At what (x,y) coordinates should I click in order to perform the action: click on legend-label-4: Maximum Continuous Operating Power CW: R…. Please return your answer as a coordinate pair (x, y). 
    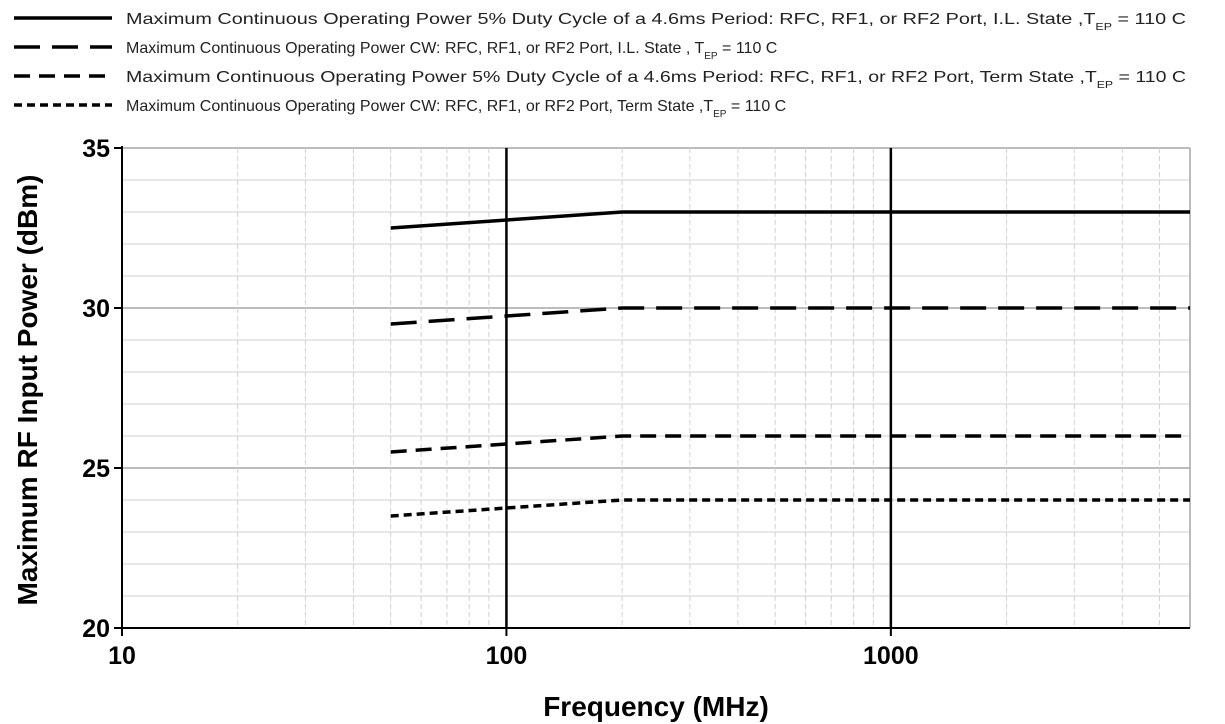
    Looking at the image, I should click on (456, 109).